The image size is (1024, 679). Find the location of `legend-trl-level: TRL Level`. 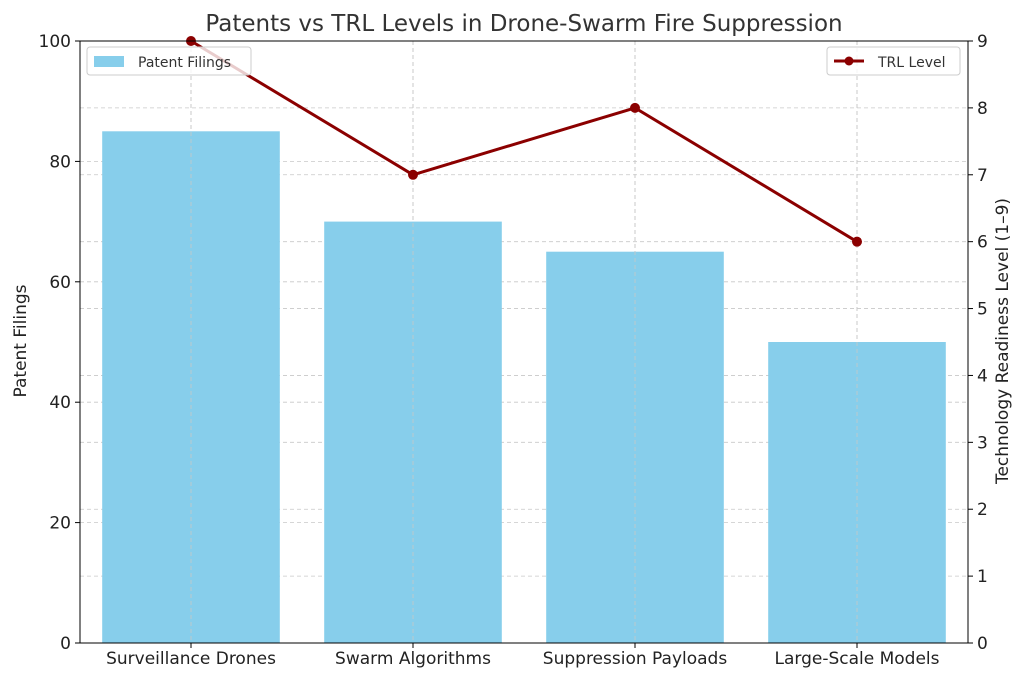

legend-trl-level: TRL Level is located at coordinates (893, 61).